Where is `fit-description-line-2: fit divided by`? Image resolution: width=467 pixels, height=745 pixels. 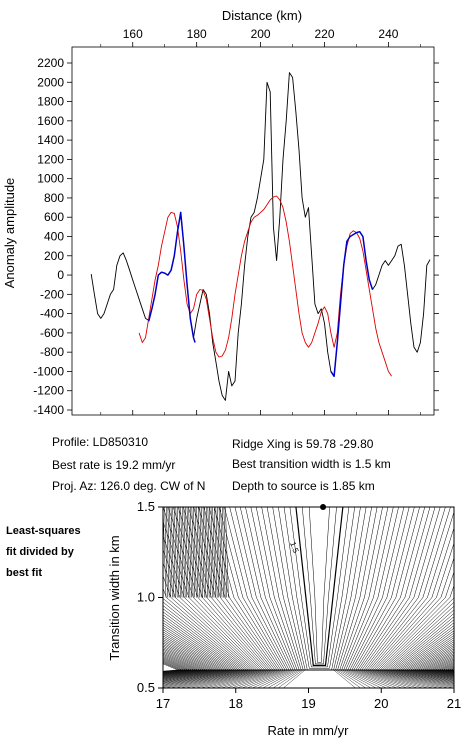 fit-description-line-2: fit divided by is located at coordinates (40, 552).